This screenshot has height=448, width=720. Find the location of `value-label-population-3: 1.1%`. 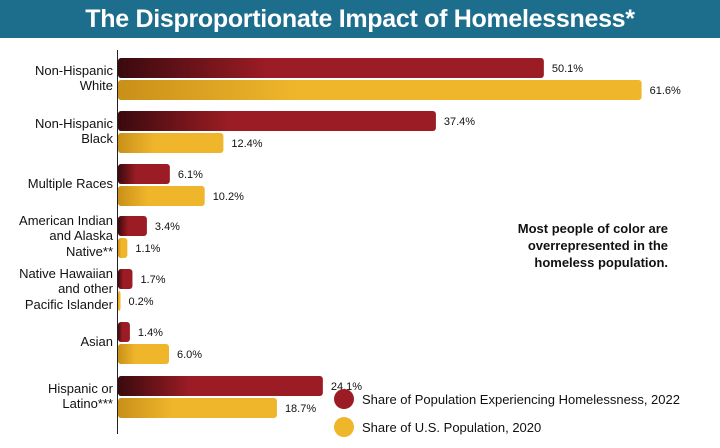

value-label-population-3: 1.1% is located at coordinates (147, 249).